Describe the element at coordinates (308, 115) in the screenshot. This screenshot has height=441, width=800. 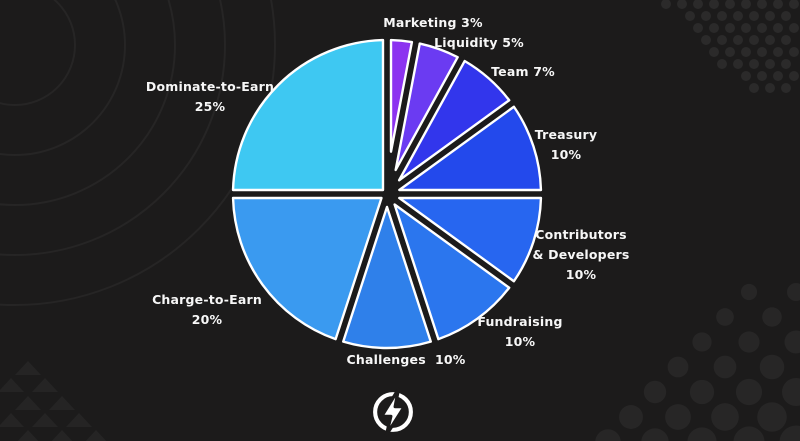
I see `pie-slice-dominate-to-earn` at that location.